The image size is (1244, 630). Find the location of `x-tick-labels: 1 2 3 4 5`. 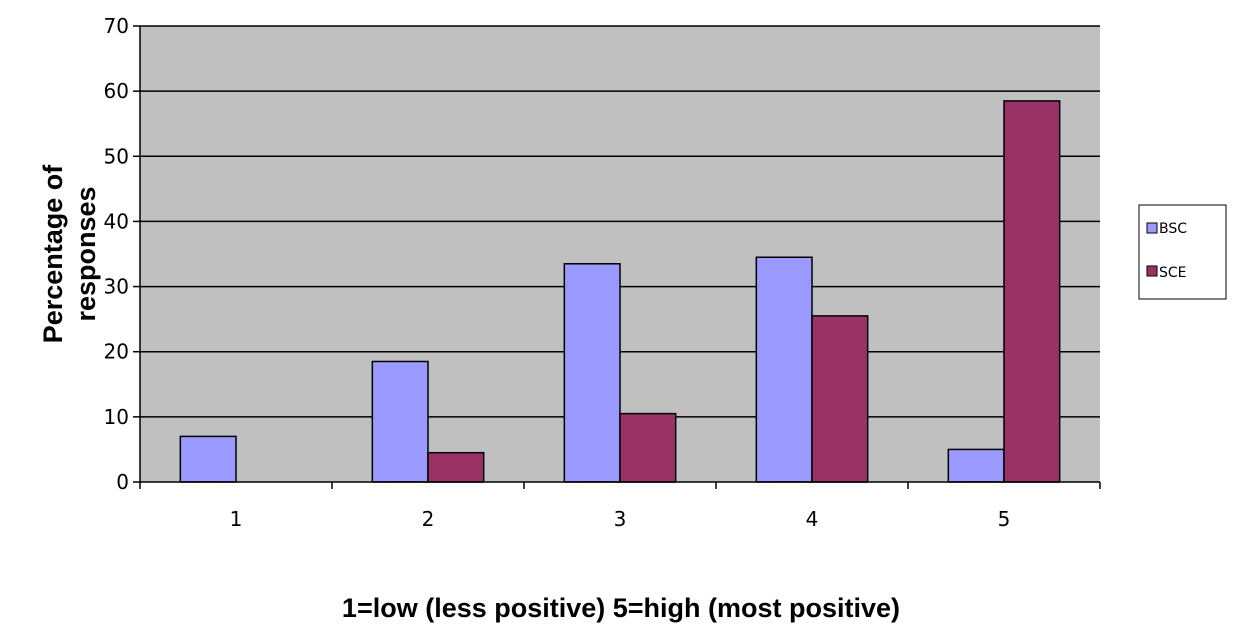

x-tick-labels: 1 2 3 4 5 is located at coordinates (620, 519).